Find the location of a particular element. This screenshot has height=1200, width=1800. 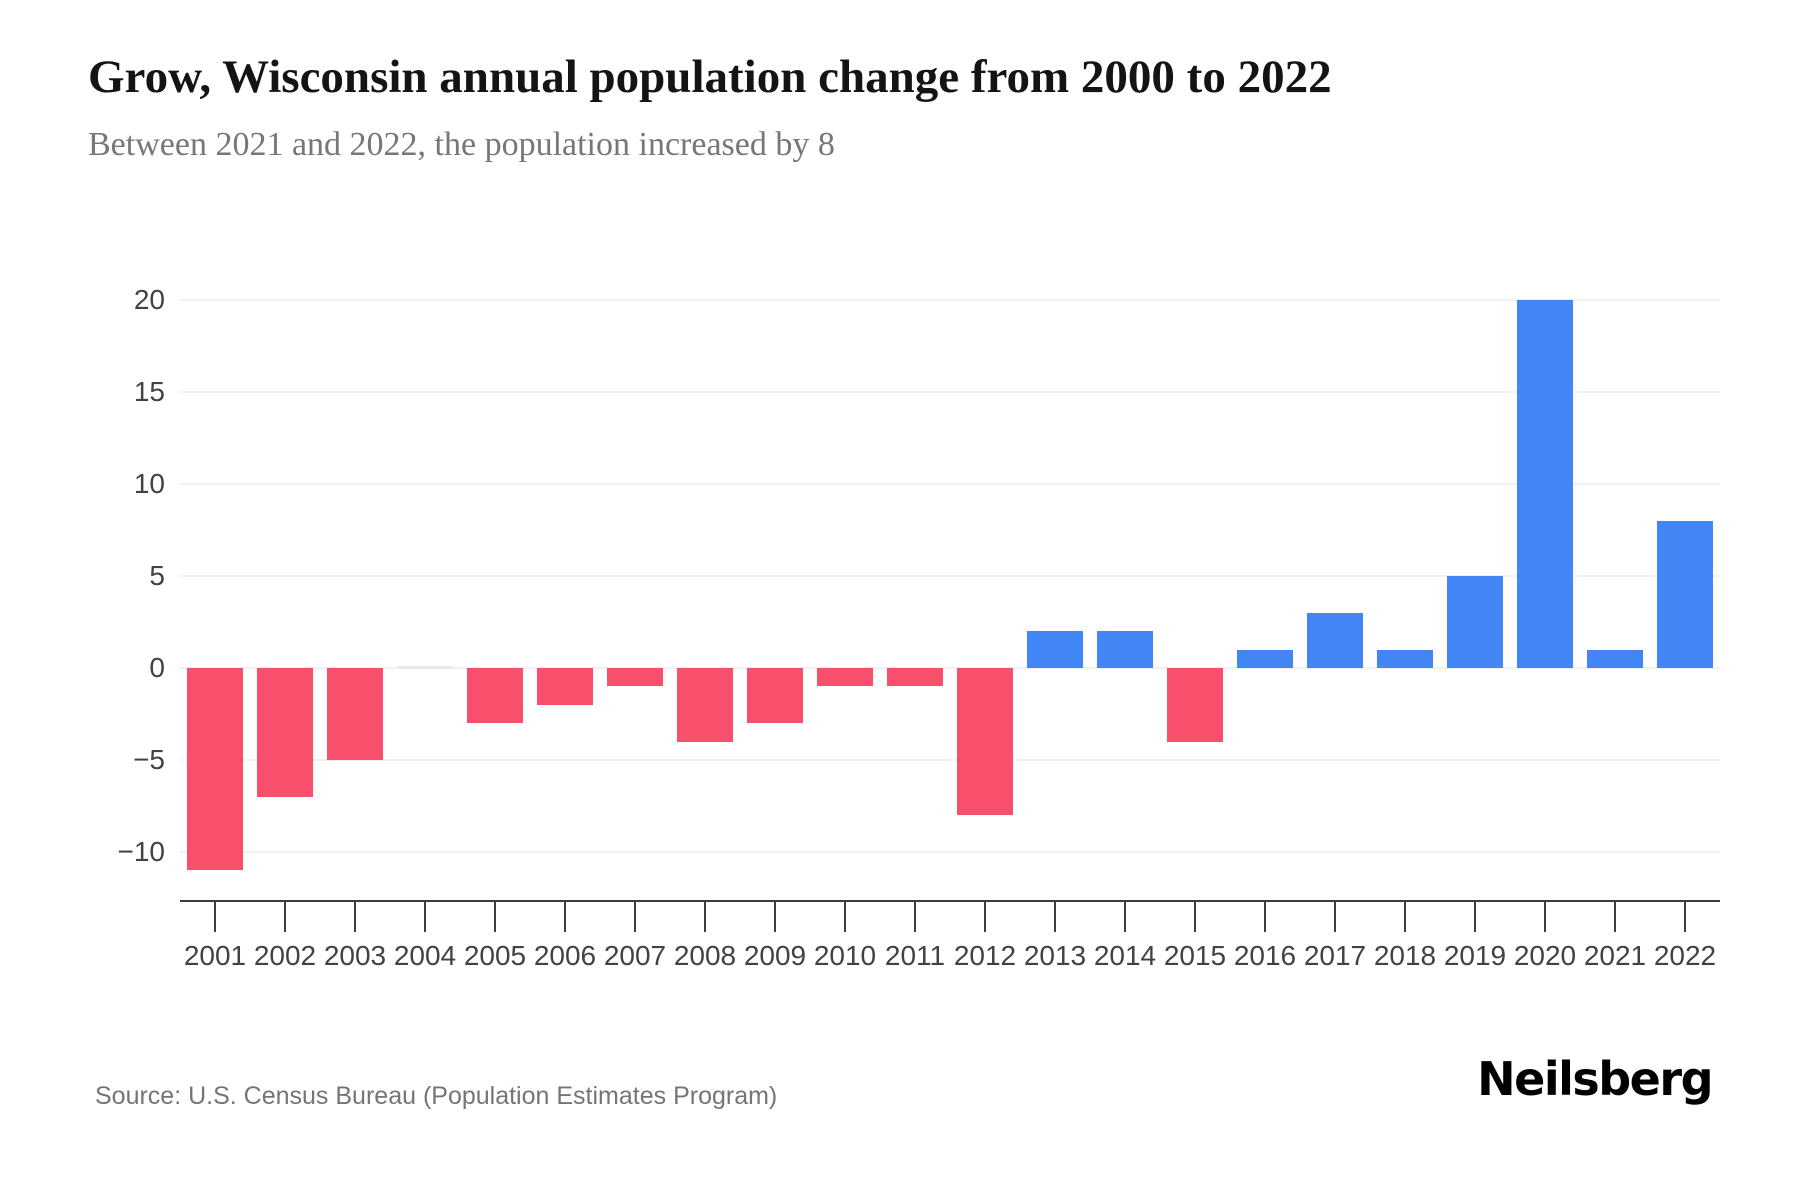

bar-2019 is located at coordinates (1475, 622).